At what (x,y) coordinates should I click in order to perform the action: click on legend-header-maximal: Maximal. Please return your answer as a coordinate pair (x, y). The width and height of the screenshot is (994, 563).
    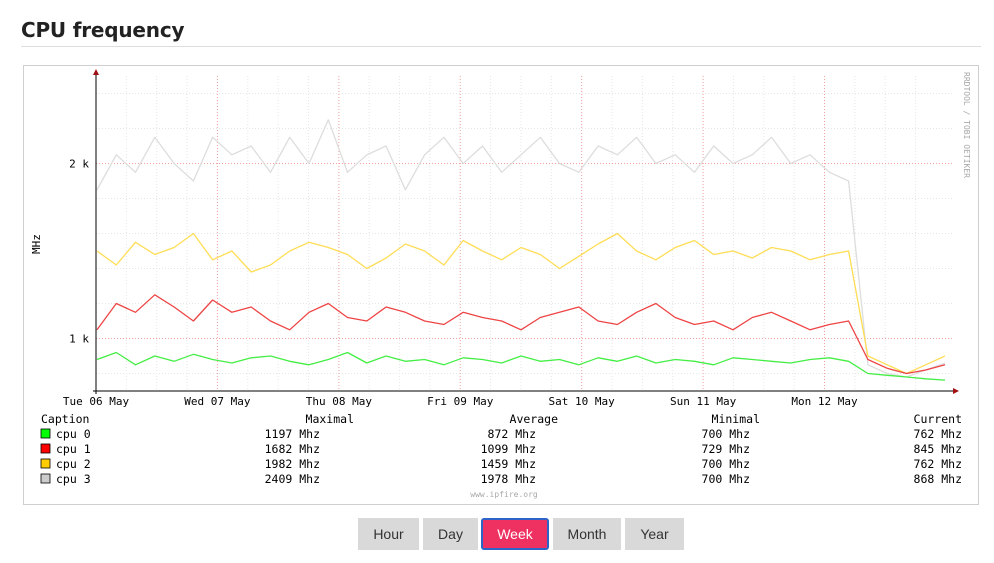
    Looking at the image, I should click on (330, 419).